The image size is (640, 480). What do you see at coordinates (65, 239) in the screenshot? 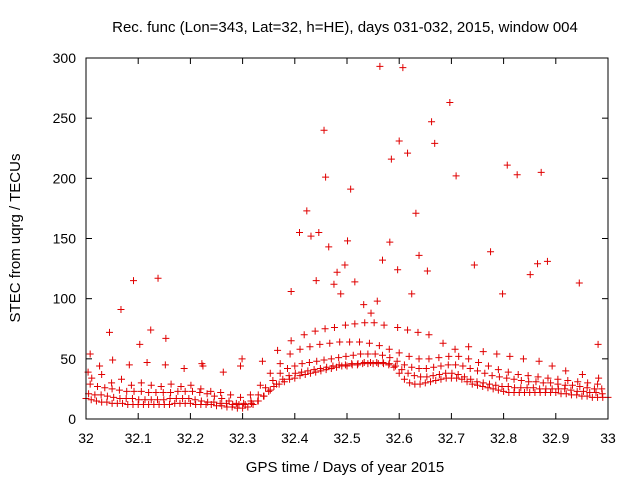
I see `y-tick-label: 150` at bounding box center [65, 239].